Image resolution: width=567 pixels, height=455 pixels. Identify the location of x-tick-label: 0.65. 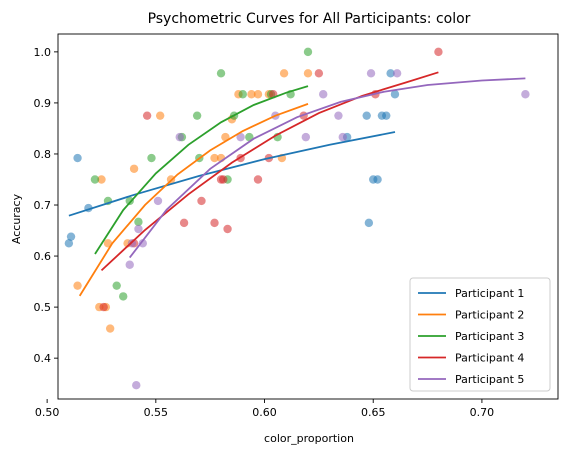
(373, 412).